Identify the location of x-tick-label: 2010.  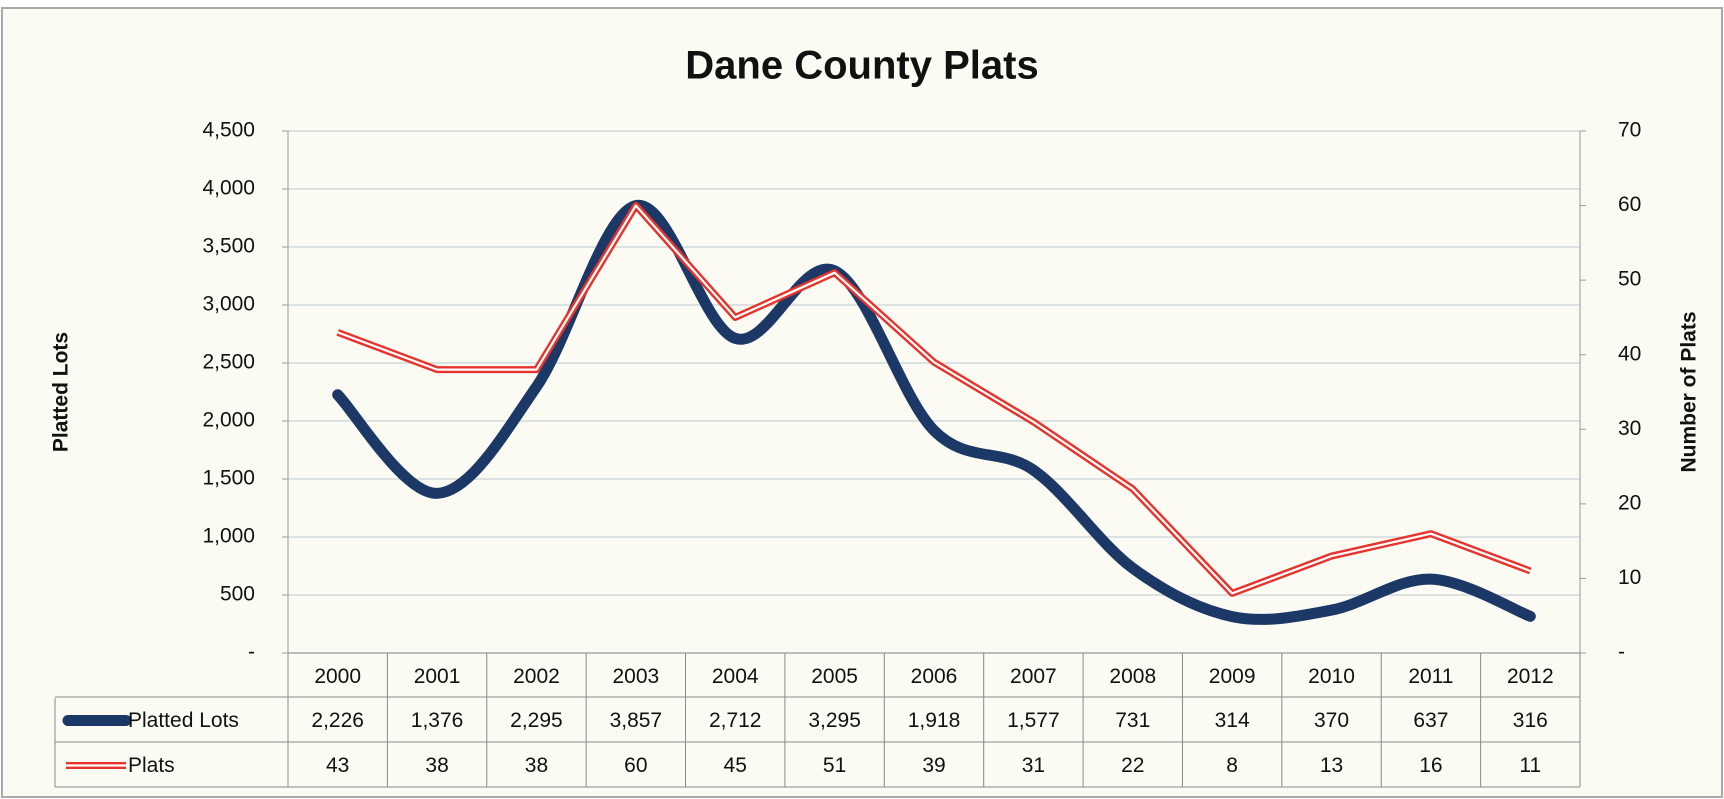
(1331, 676).